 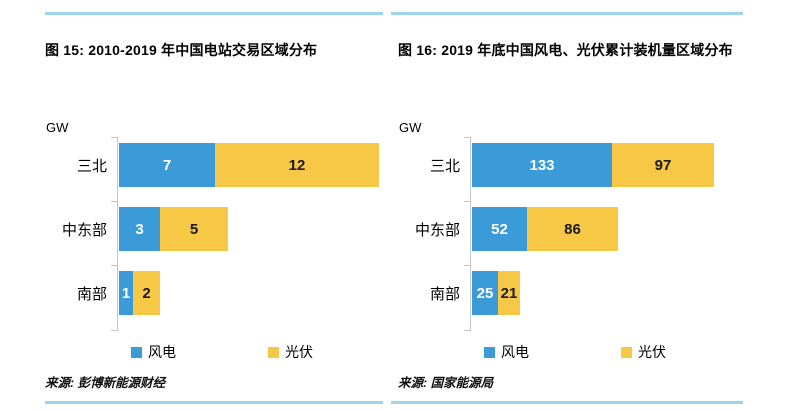 What do you see at coordinates (146, 293) in the screenshot?
I see `pv-bar-segment: 2` at bounding box center [146, 293].